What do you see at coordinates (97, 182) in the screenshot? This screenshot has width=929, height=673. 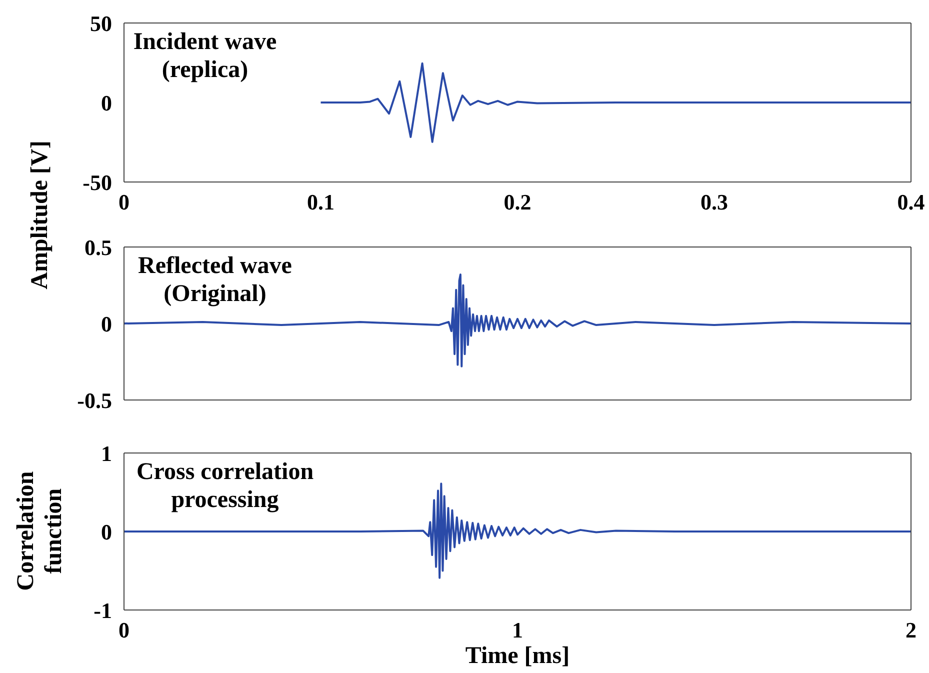 I see `y-tick-label: -50` at bounding box center [97, 182].